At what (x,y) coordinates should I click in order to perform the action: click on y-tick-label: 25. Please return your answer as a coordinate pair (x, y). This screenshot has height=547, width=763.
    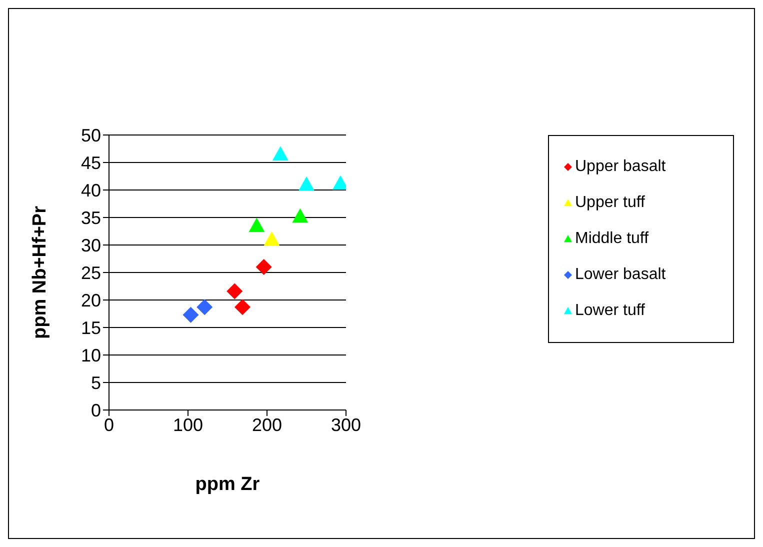
    Looking at the image, I should click on (90, 272).